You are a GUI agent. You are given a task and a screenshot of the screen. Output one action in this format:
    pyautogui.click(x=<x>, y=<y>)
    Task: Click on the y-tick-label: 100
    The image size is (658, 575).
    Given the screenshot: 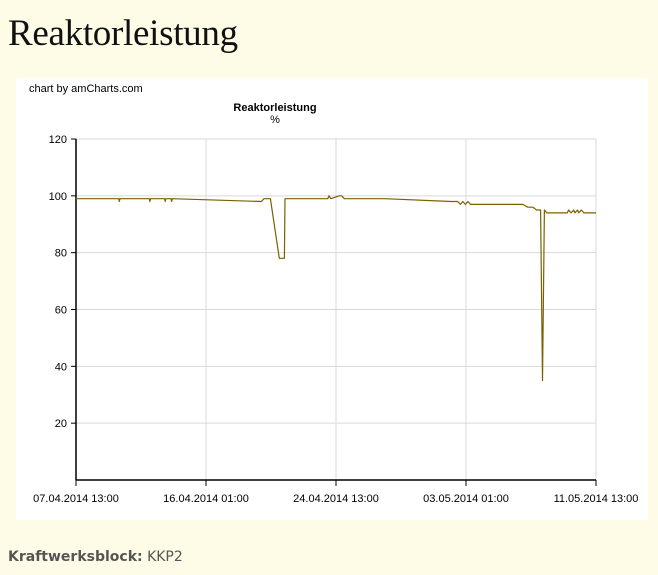 What is the action you would take?
    pyautogui.click(x=58, y=197)
    